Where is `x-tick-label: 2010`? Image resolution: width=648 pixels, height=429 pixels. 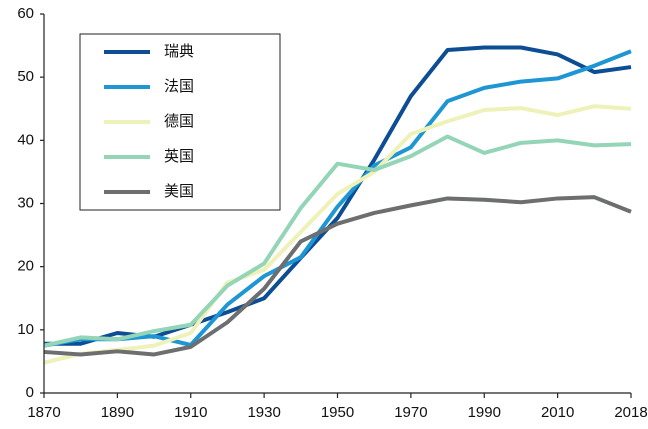
x-tick-label: 2010 is located at coordinates (557, 412).